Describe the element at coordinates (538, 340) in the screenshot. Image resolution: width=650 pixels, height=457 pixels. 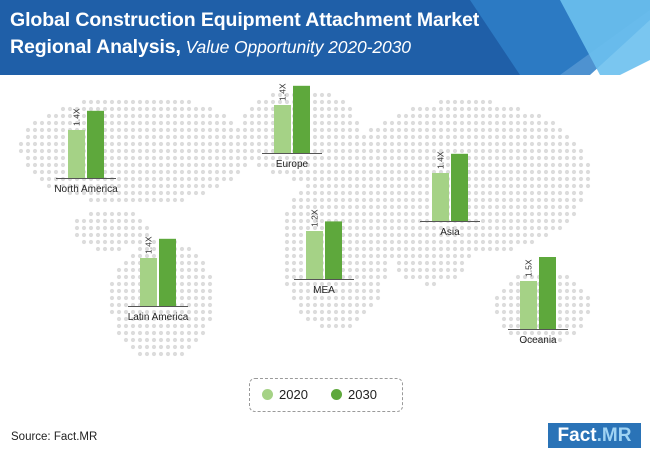
I see `region-label-oceania: Oceania` at that location.